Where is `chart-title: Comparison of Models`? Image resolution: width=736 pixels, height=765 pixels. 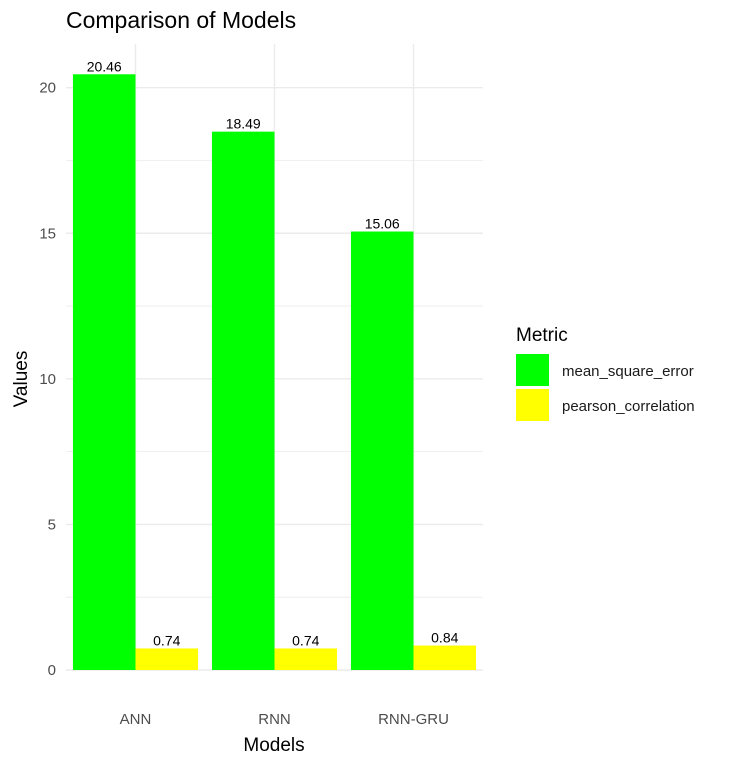 chart-title: Comparison of Models is located at coordinates (181, 20).